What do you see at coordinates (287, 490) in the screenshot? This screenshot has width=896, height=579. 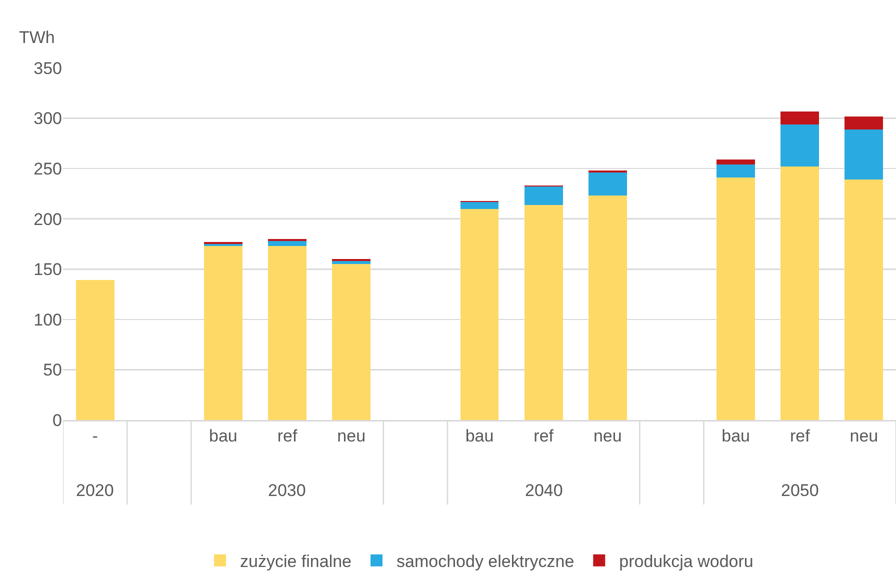 I see `text: 2030` at bounding box center [287, 490].